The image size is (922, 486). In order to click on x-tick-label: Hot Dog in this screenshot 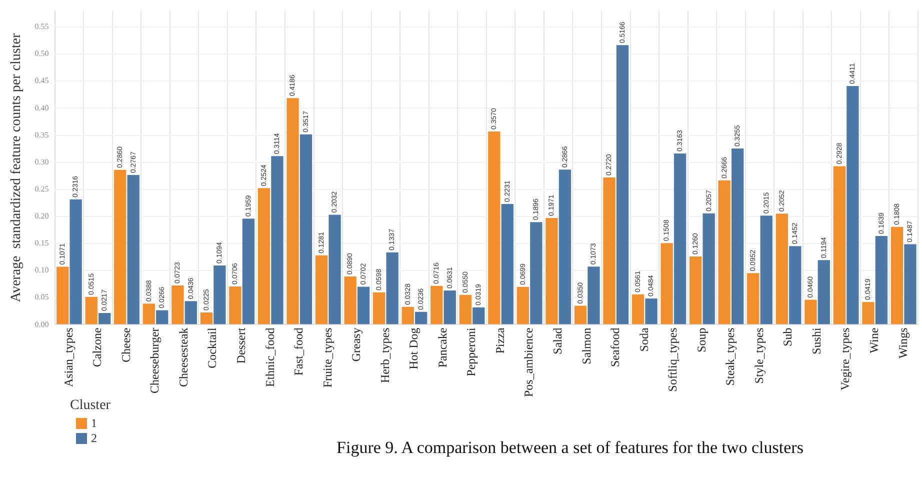, I will do `click(413, 349)`.